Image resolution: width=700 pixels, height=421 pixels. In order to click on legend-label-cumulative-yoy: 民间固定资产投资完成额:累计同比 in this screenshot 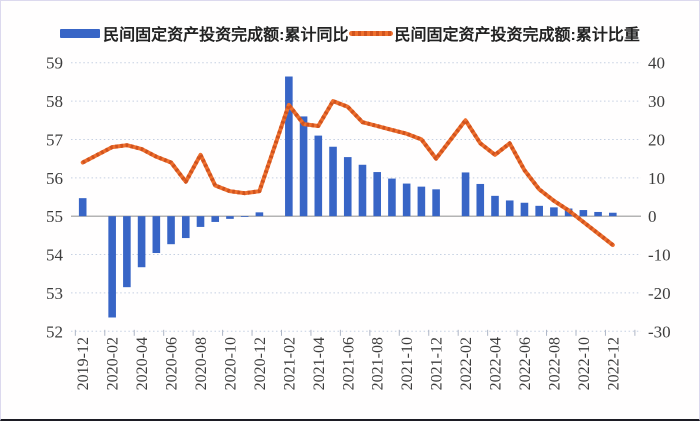, I will do `click(226, 35)`.